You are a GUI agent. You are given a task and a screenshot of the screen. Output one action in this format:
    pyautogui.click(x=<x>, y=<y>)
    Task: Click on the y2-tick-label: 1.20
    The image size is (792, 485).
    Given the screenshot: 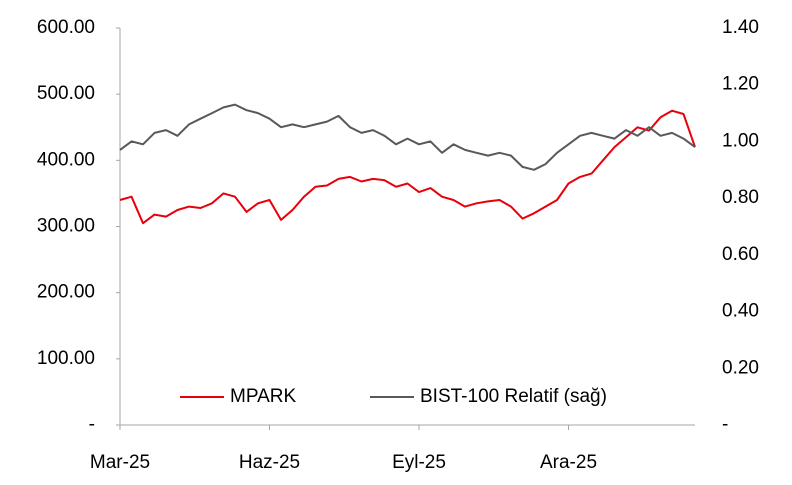 What is the action you would take?
    pyautogui.click(x=740, y=84)
    